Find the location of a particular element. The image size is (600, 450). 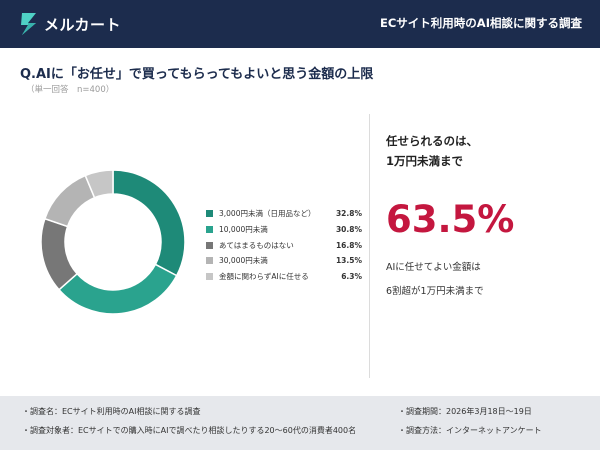

survey-method: ・調査方法：インターネットアンケート is located at coordinates (470, 430).